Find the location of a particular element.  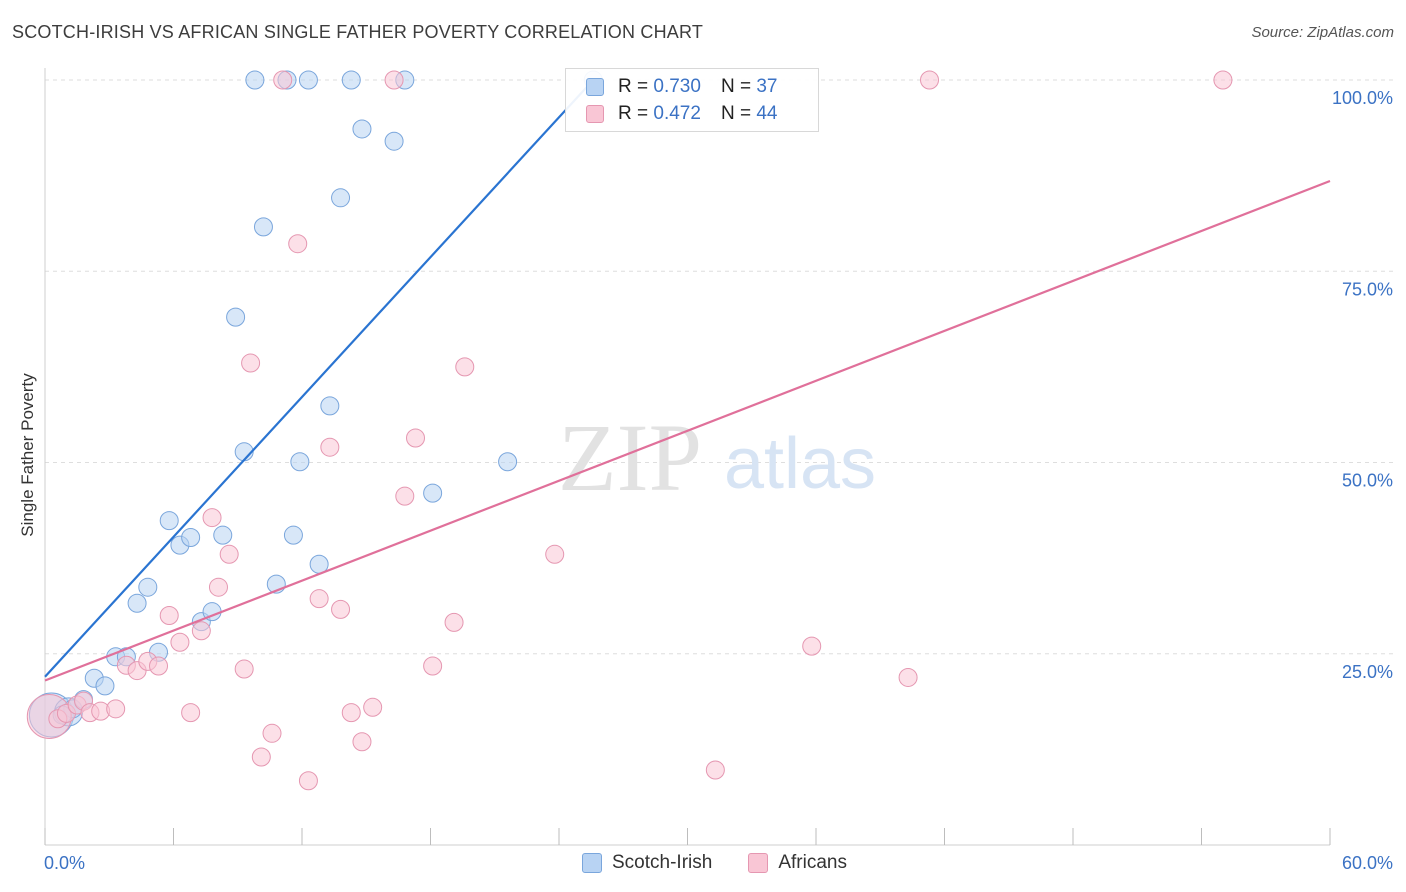

x-tick-label-max: 60.0% is located at coordinates (1367, 863).